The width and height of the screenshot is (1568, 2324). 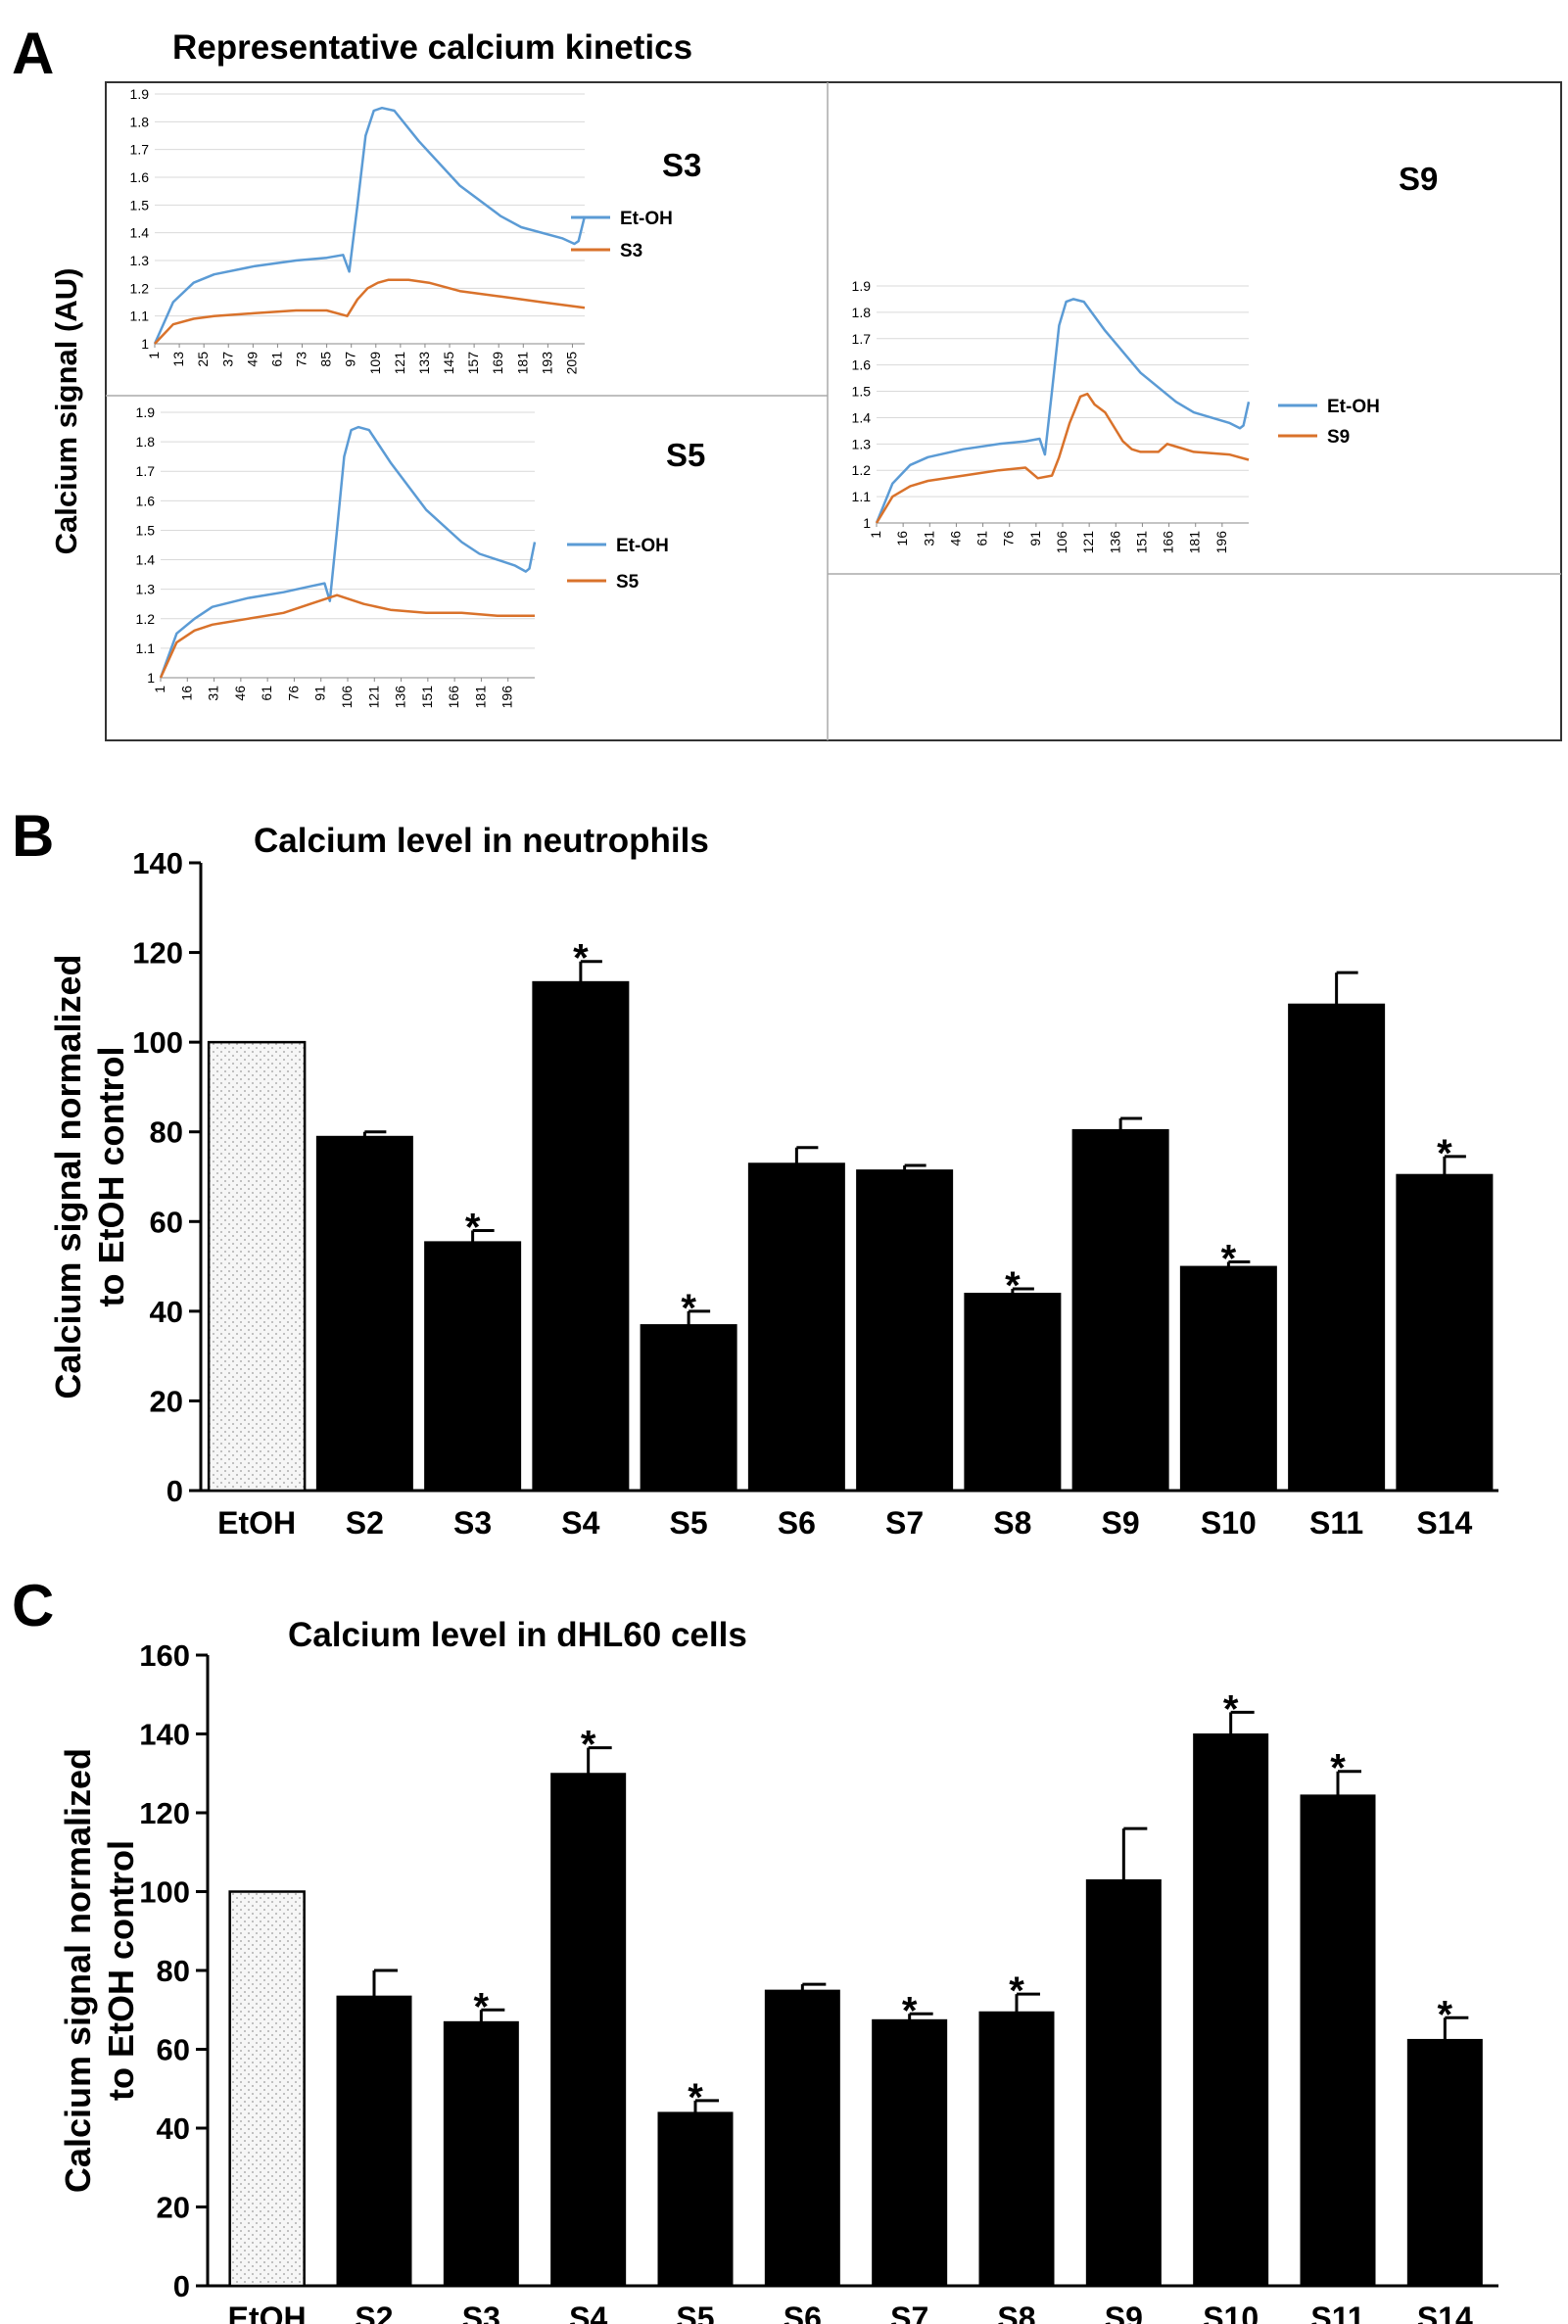 What do you see at coordinates (203, 360) in the screenshot?
I see `x-tick-label: 25` at bounding box center [203, 360].